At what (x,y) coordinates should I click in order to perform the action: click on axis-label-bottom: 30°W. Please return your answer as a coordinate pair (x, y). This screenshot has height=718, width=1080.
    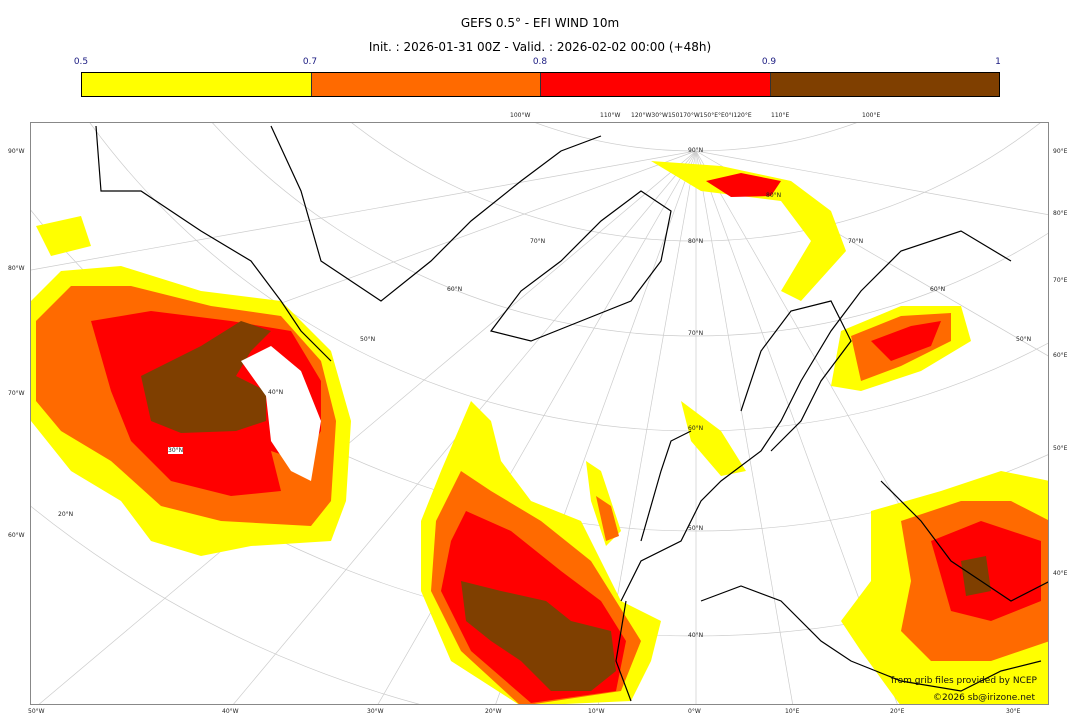
    Looking at the image, I should click on (375, 711).